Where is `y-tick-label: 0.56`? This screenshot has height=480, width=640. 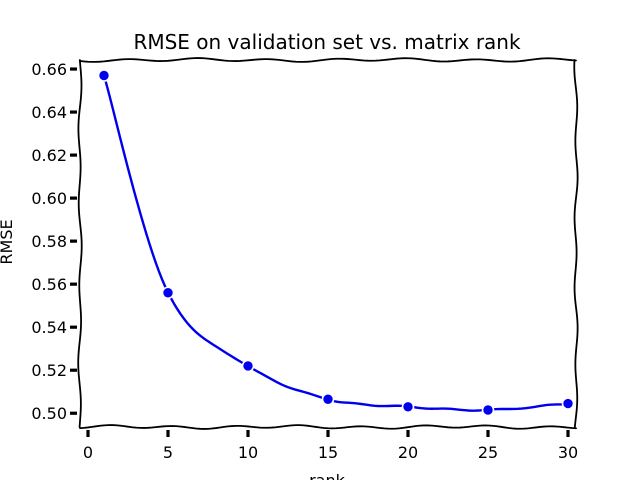
y-tick-label: 0.56 is located at coordinates (49, 284).